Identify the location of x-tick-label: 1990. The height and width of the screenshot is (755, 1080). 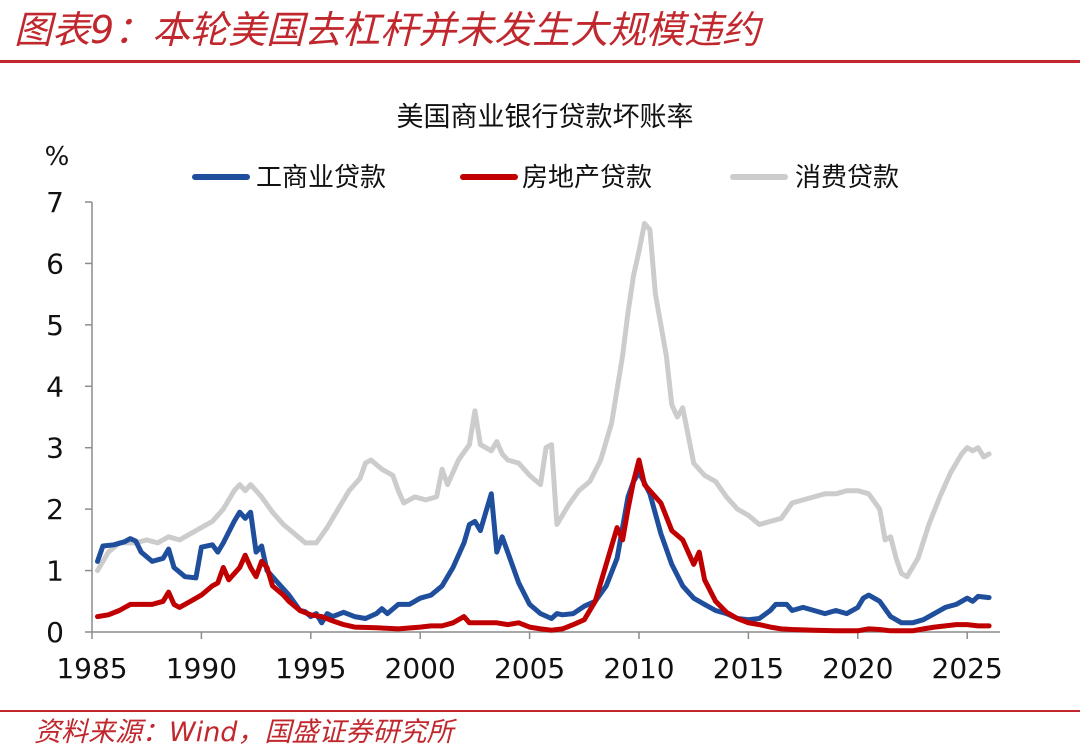
(201, 668).